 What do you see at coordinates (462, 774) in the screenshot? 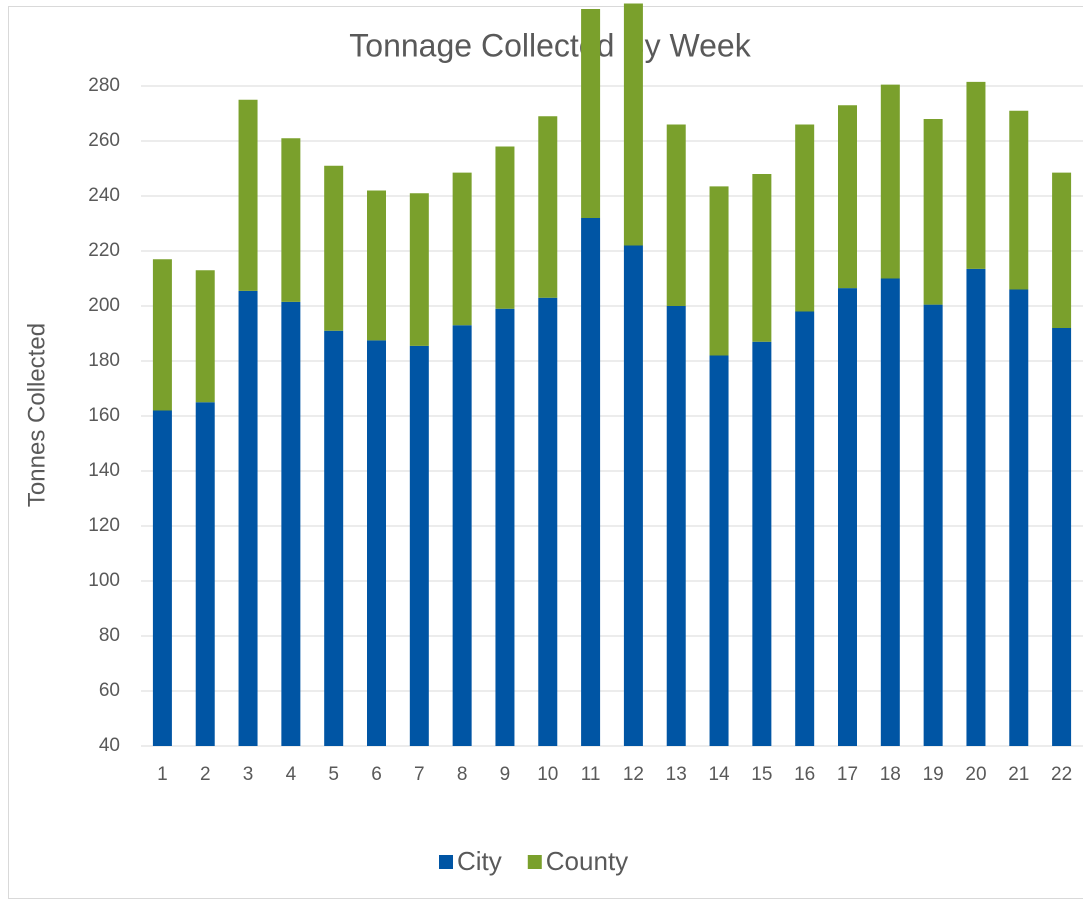
I see `x-tick-label: 8` at bounding box center [462, 774].